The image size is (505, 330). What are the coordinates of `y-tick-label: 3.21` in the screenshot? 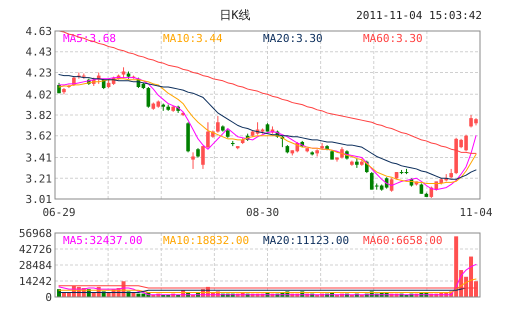 It's located at (39, 179).